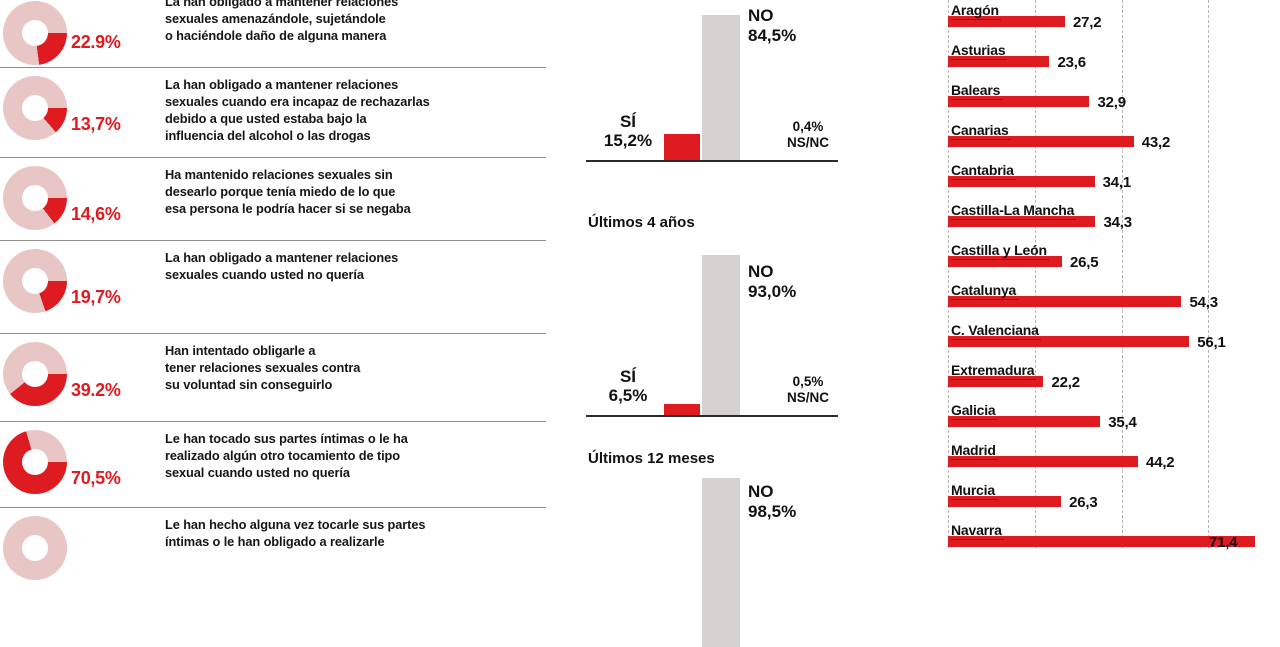 The height and width of the screenshot is (647, 1280). Describe the element at coordinates (808, 126) in the screenshot. I see `nsnc-percentage: 0,4%` at that location.